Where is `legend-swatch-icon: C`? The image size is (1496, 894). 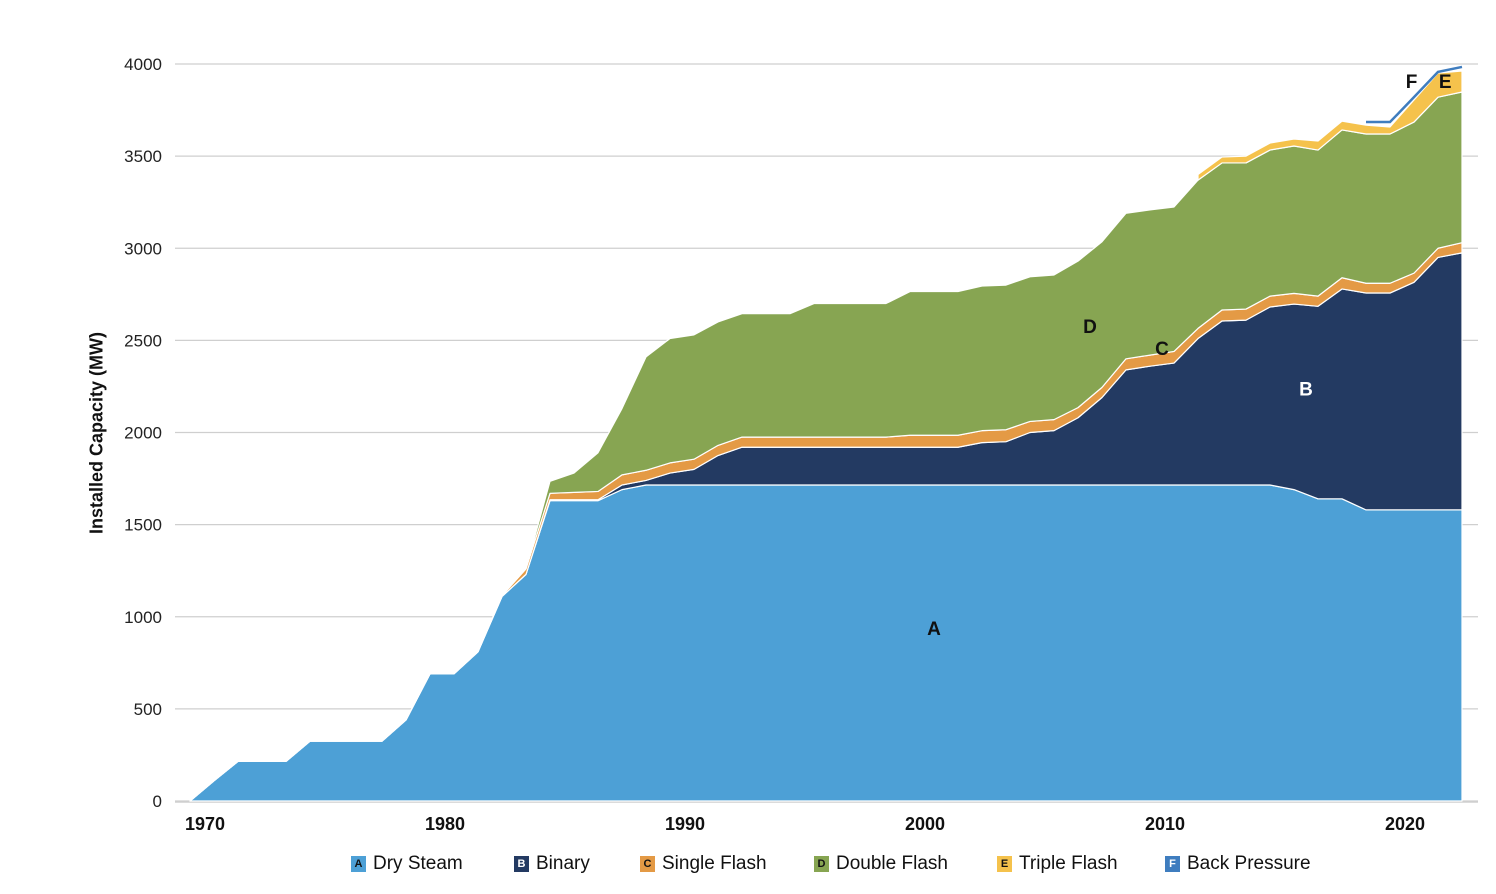 legend-swatch-icon: C is located at coordinates (647, 864).